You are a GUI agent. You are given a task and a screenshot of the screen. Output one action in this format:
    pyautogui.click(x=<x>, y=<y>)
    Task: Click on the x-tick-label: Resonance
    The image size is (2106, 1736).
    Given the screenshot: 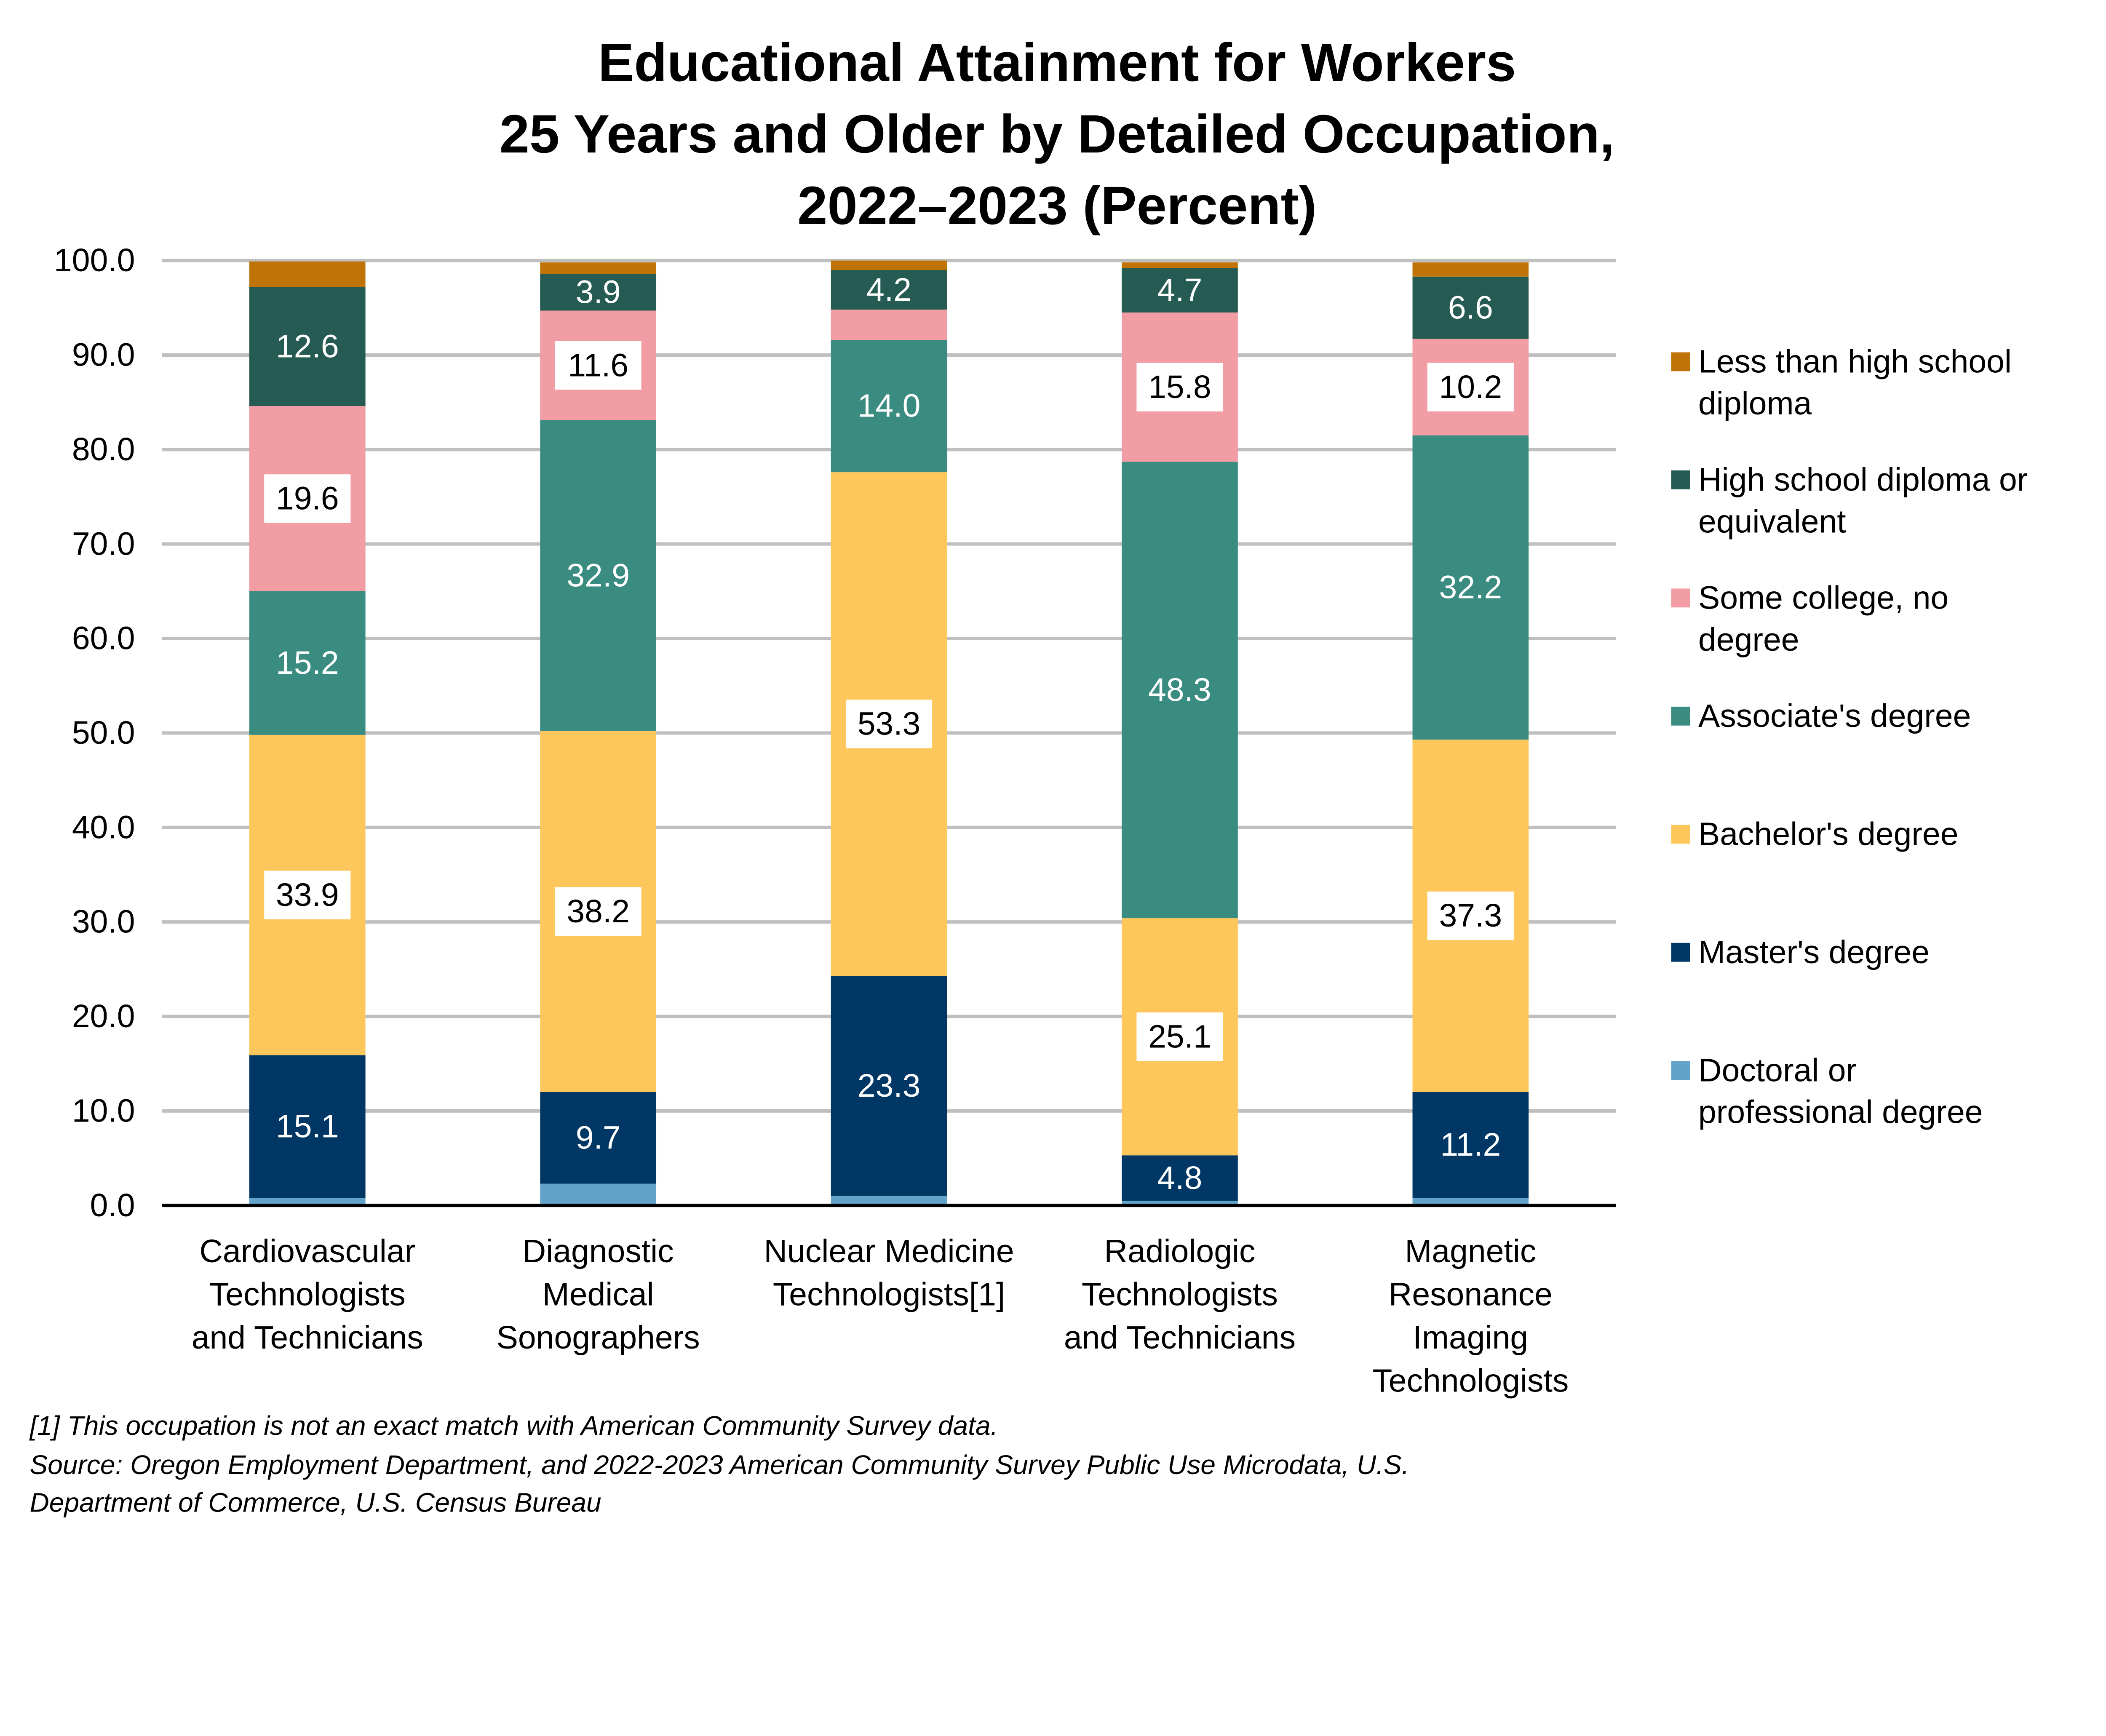 What is the action you would take?
    pyautogui.click(x=1471, y=1294)
    